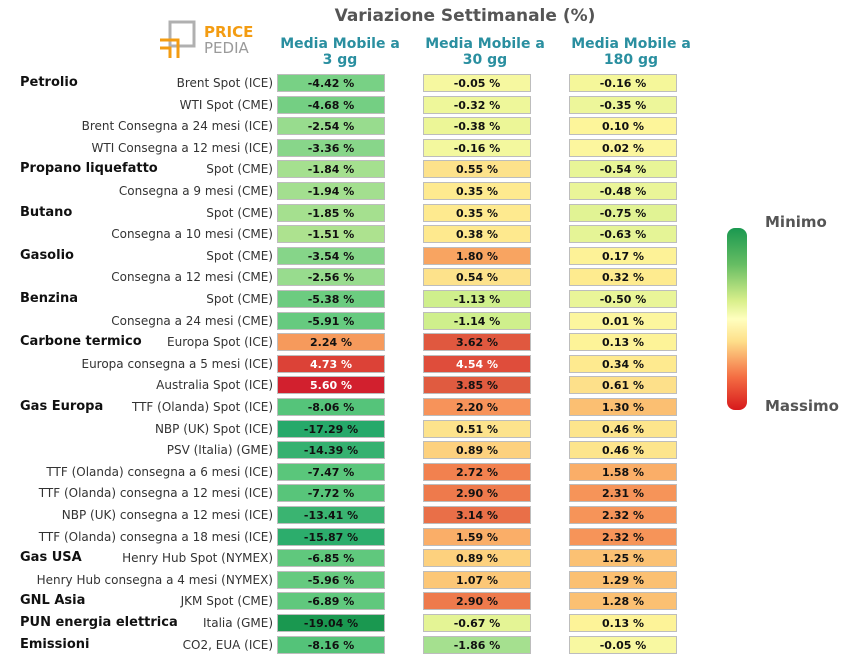  What do you see at coordinates (477, 515) in the screenshot?
I see `heatmap-cell: 3.14 %` at bounding box center [477, 515].